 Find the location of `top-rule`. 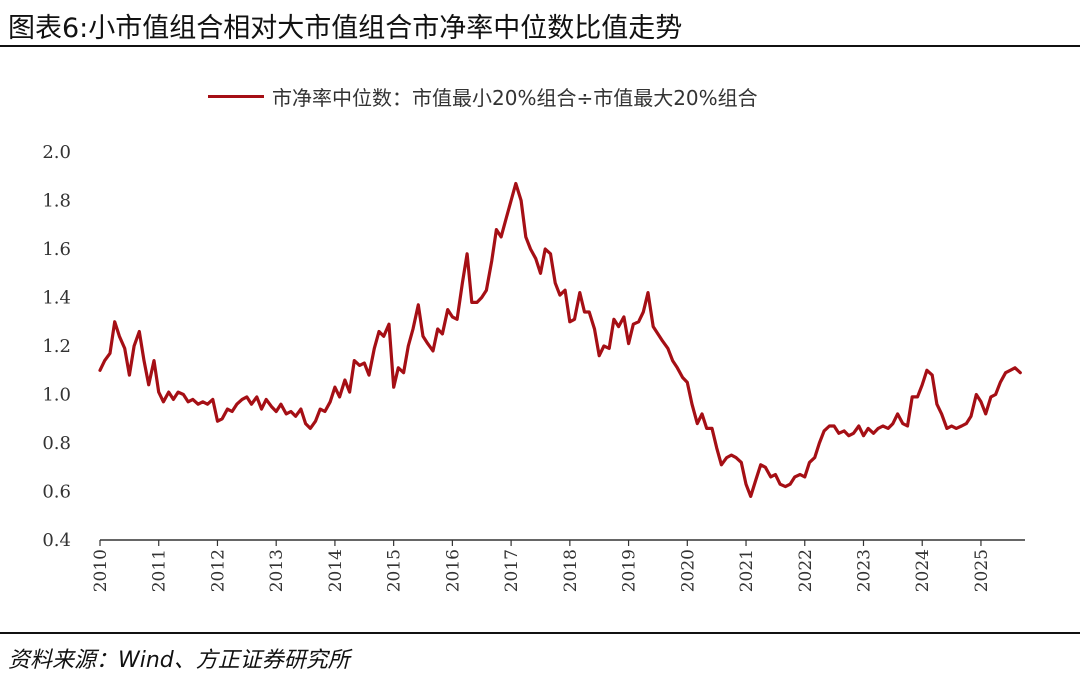

top-rule is located at coordinates (540, 46).